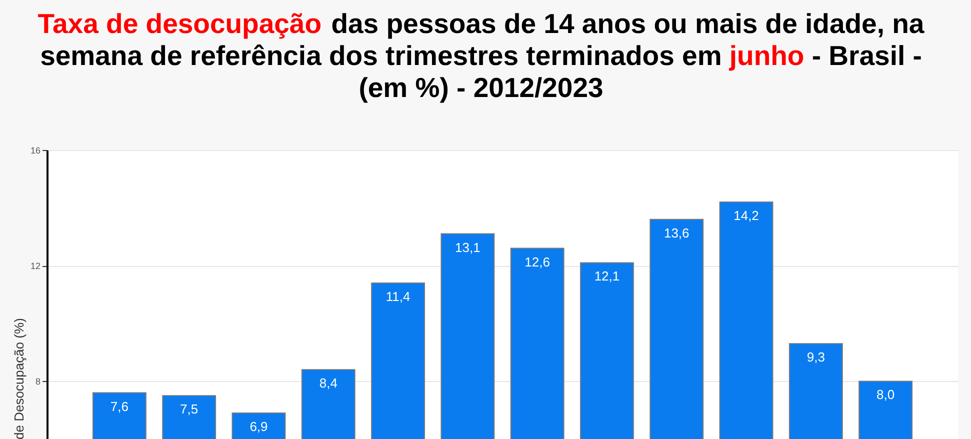 Image resolution: width=971 pixels, height=439 pixels. I want to click on data-label: 13,1, so click(467, 247).